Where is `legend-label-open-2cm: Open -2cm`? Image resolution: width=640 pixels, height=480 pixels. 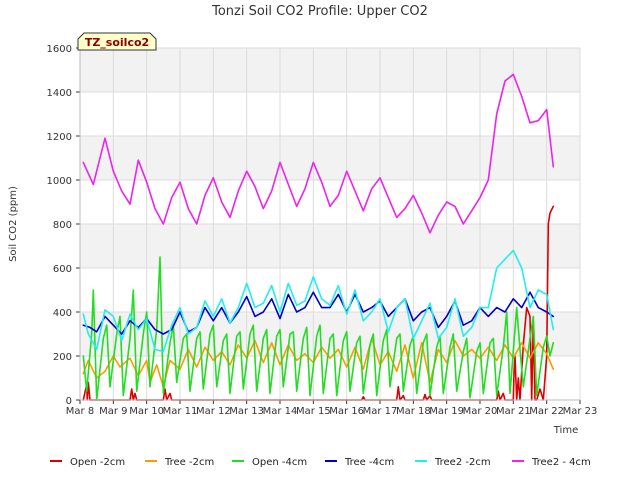 legend-label-open-2cm: Open -2cm is located at coordinates (97, 462).